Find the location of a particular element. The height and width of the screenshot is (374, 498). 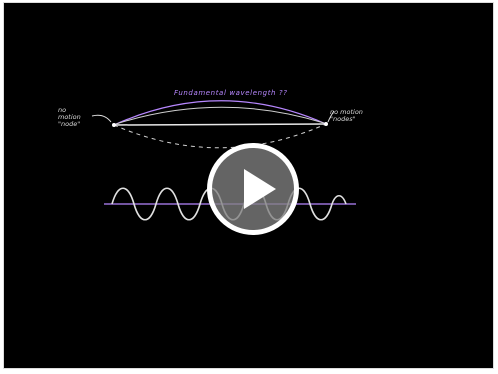

right-annotation-arrow is located at coordinates (331, 116).